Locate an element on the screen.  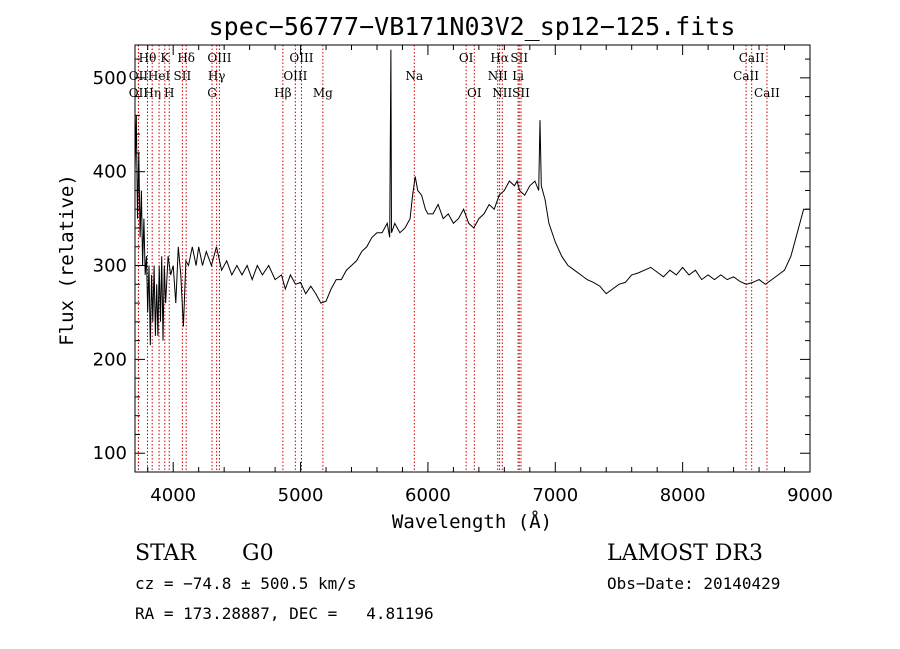
line-label: HeI is located at coordinates (159, 76).